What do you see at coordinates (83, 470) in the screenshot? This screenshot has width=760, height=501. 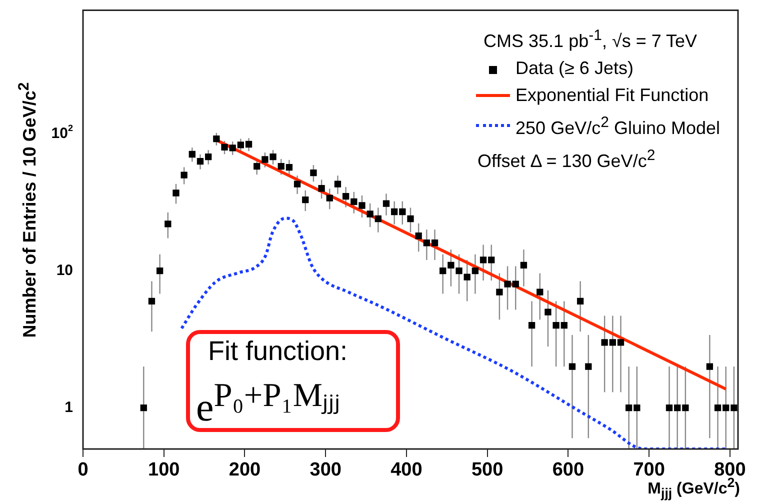 I see `x-tick-label: 0` at bounding box center [83, 470].